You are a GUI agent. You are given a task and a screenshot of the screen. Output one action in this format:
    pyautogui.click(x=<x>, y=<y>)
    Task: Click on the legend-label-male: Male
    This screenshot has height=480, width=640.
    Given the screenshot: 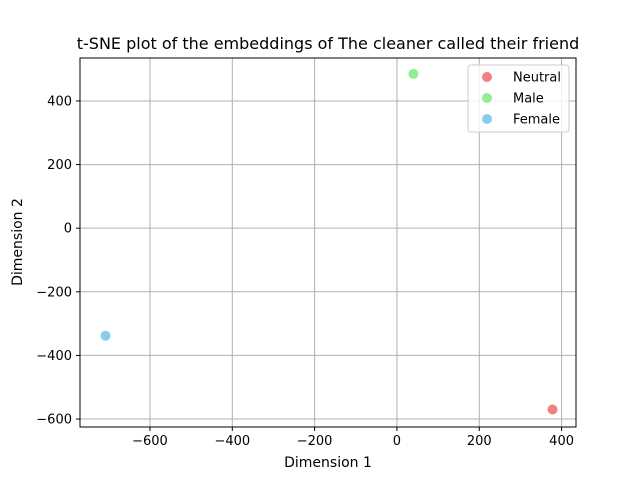 What is the action you would take?
    pyautogui.click(x=528, y=99)
    